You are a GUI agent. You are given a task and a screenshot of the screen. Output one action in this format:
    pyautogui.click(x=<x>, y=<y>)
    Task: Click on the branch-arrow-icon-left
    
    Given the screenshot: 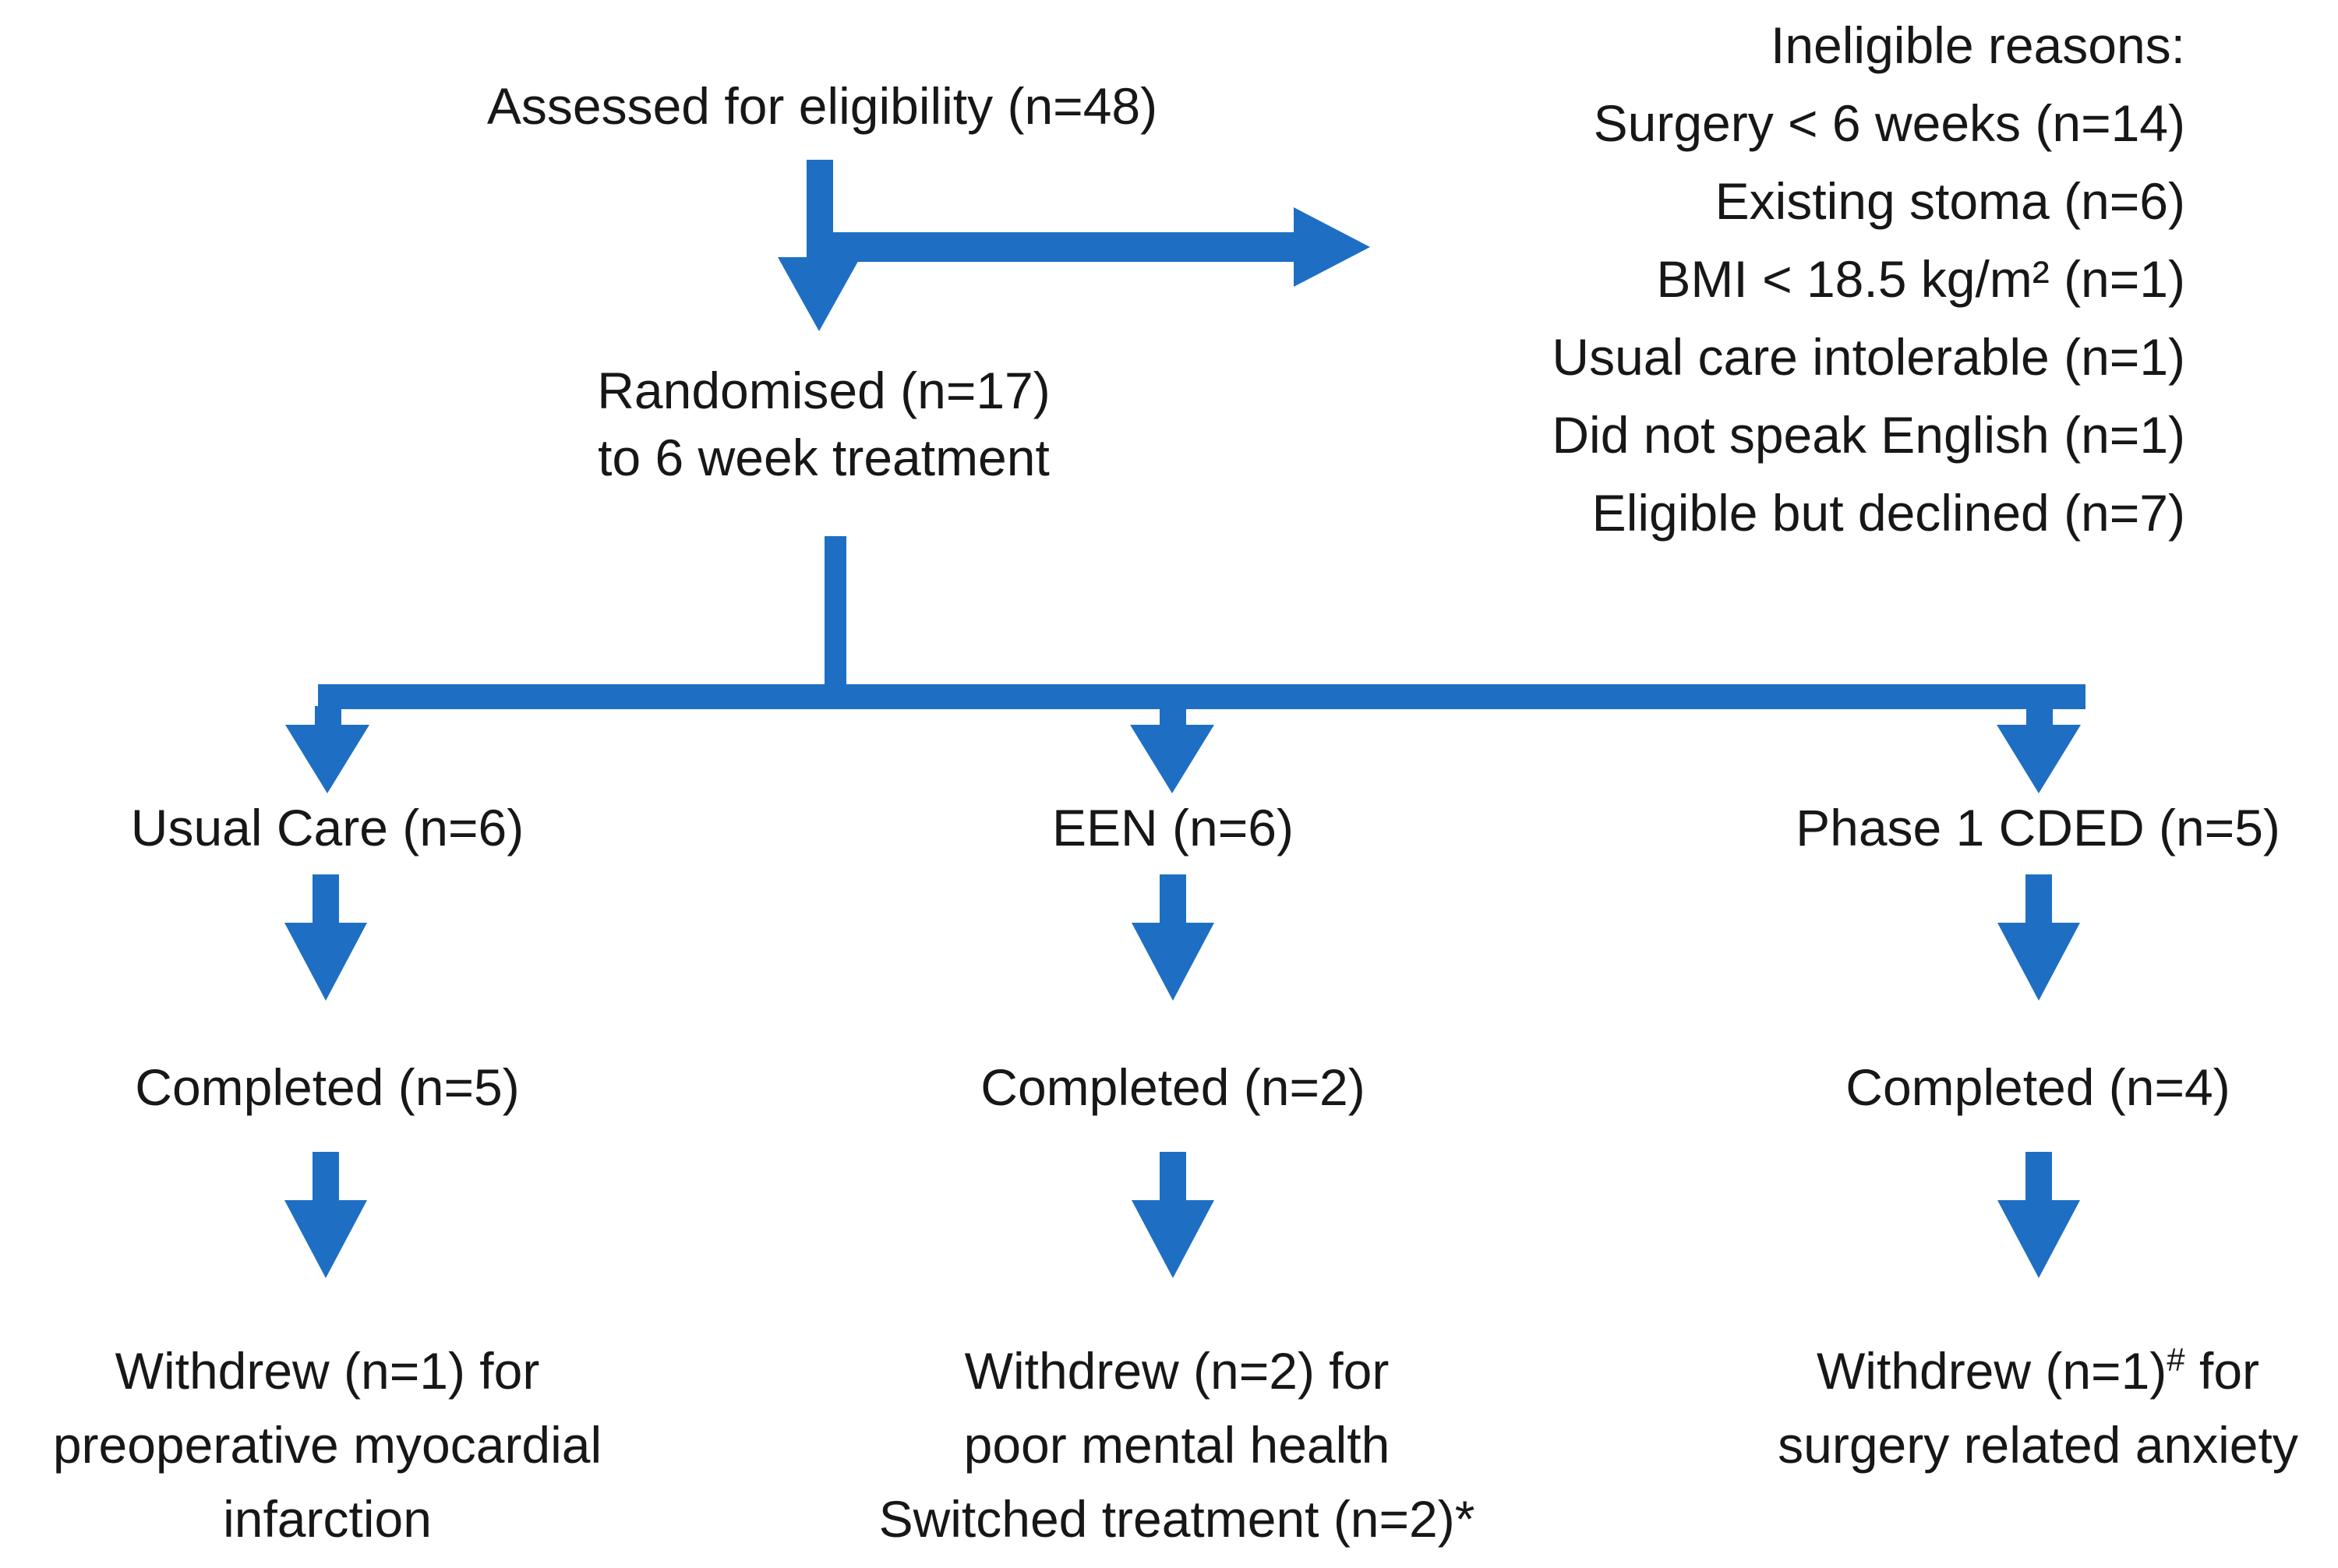 What is the action you would take?
    pyautogui.click(x=327, y=759)
    